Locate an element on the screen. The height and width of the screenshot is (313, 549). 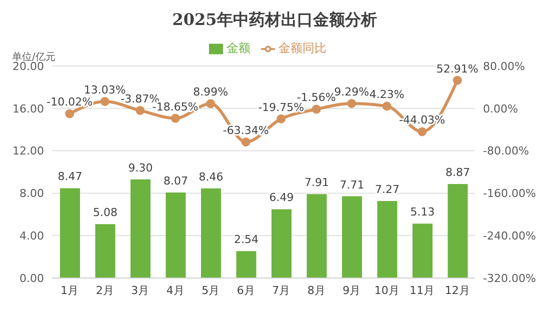
x-tick-label: 12月 is located at coordinates (457, 290).